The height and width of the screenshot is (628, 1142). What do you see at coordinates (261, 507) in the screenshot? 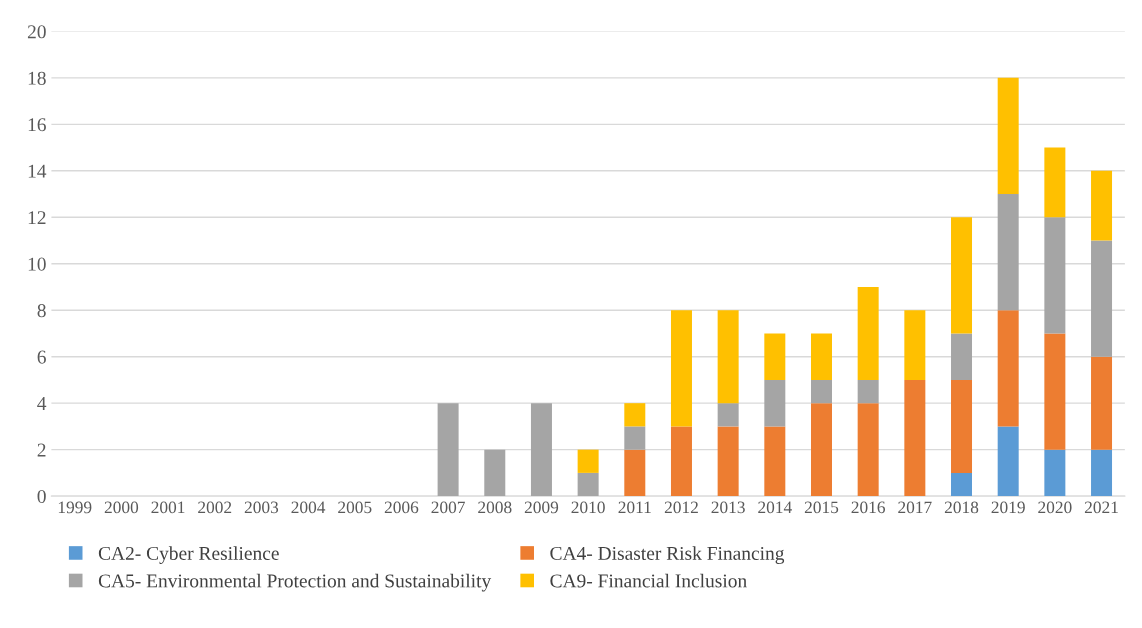
I see `x-tick-label: 2003` at bounding box center [261, 507].